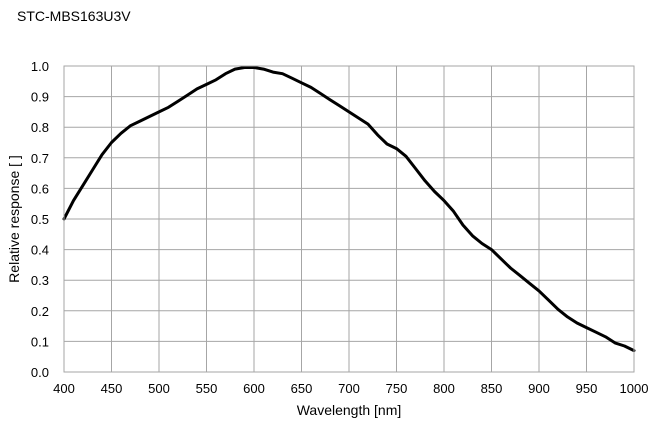 This screenshot has width=667, height=432. What do you see at coordinates (634, 388) in the screenshot?
I see `x-tick-label: 1000` at bounding box center [634, 388].